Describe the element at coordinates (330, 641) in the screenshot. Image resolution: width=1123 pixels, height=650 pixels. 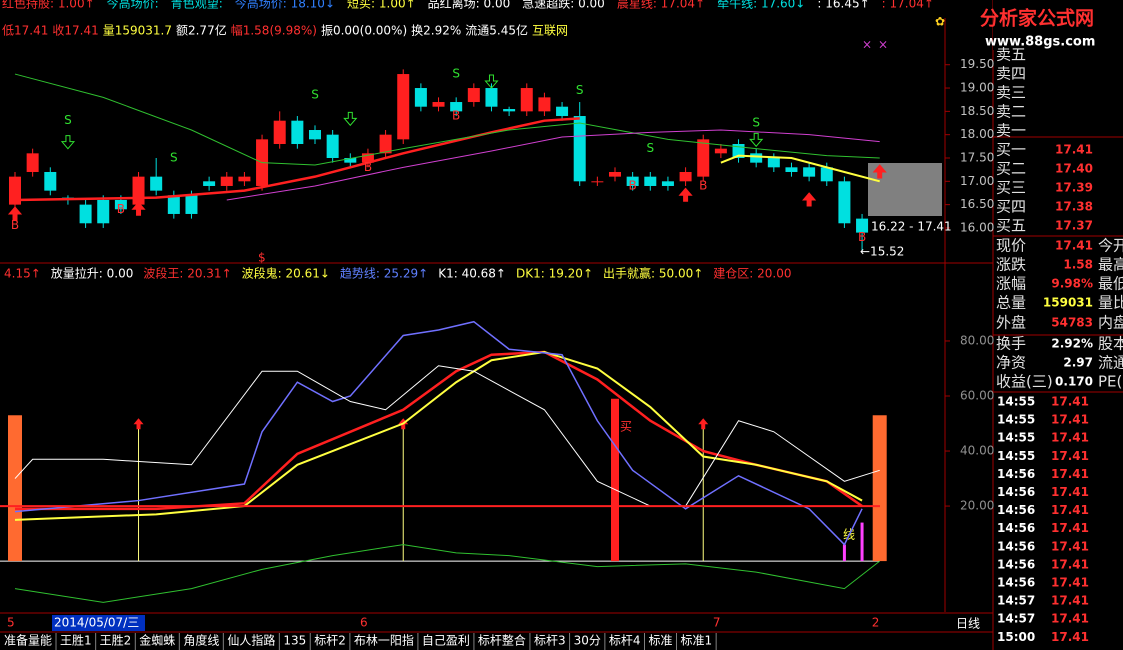
I see `tab: 标杆2` at that location.